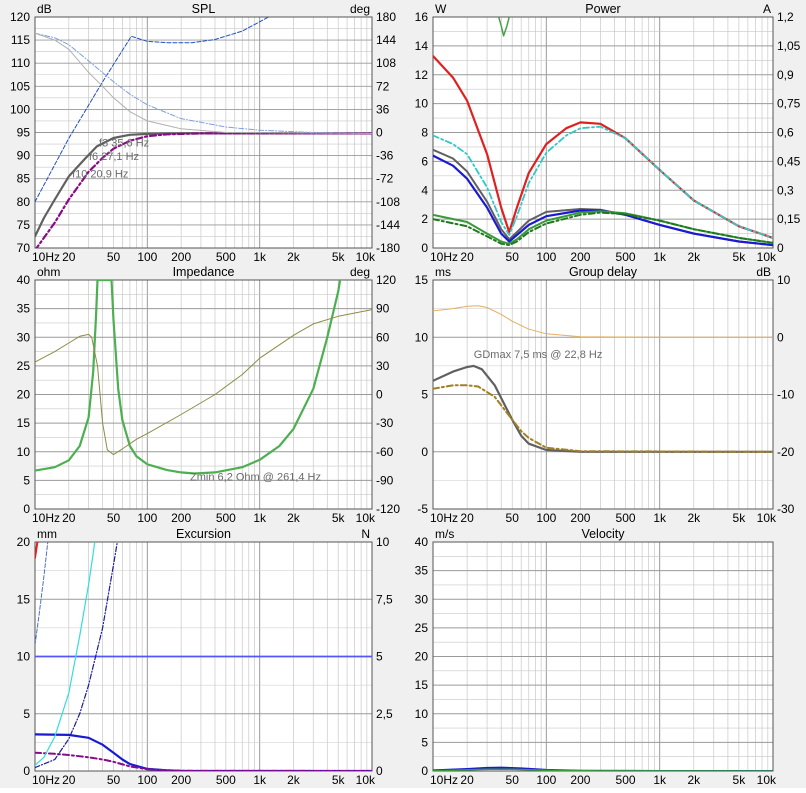 This screenshot has height=793, width=806. What do you see at coordinates (360, 9) in the screenshot?
I see `y2-unit-label: deg` at bounding box center [360, 9].